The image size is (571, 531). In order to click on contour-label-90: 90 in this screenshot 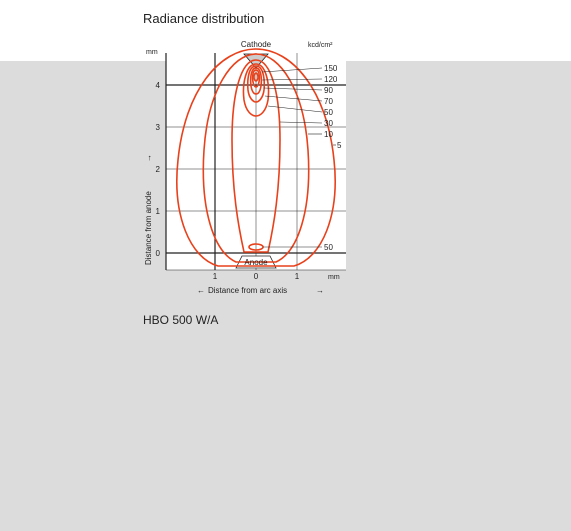, I will do `click(328, 90)`.